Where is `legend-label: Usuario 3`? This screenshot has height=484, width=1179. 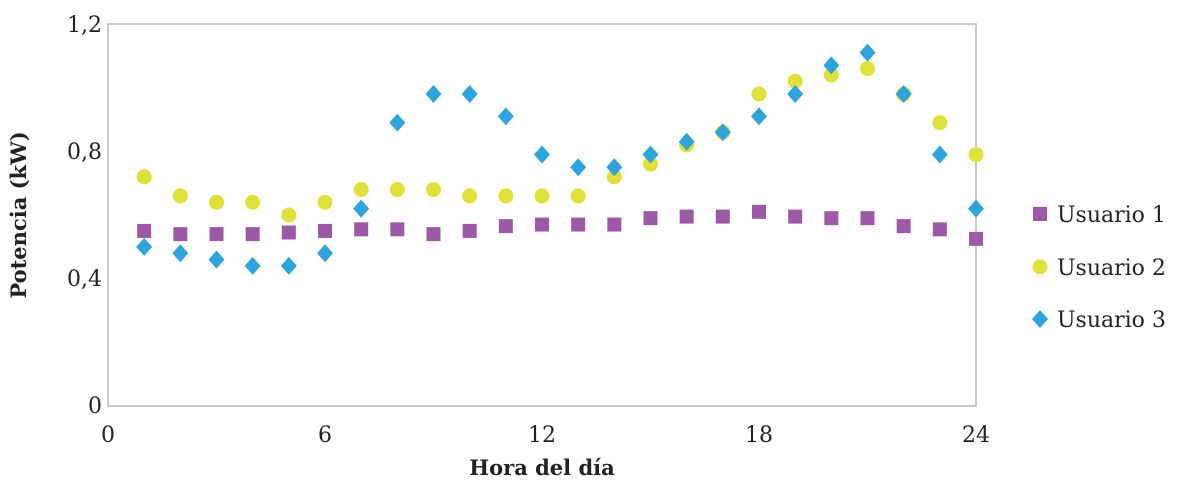 legend-label: Usuario 3 is located at coordinates (1111, 320).